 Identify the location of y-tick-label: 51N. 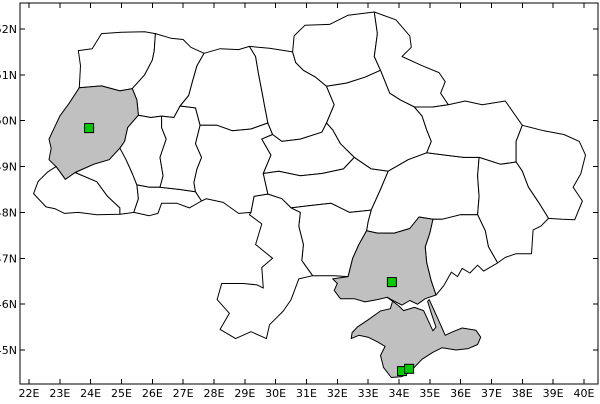
(8, 75).